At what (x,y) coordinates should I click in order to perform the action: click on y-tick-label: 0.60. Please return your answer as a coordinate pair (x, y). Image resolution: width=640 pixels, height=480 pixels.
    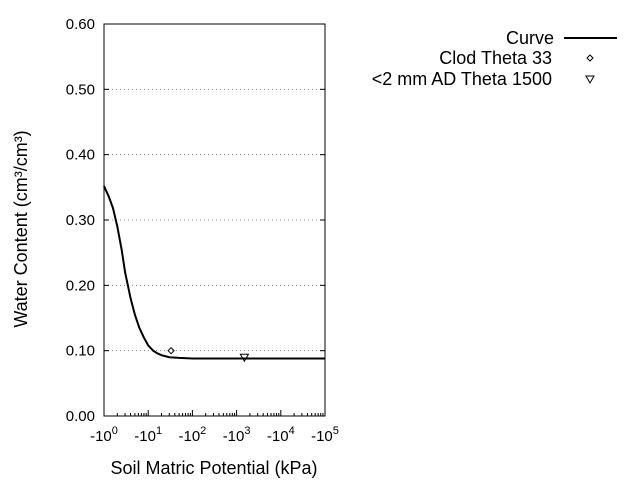
    Looking at the image, I should click on (80, 24).